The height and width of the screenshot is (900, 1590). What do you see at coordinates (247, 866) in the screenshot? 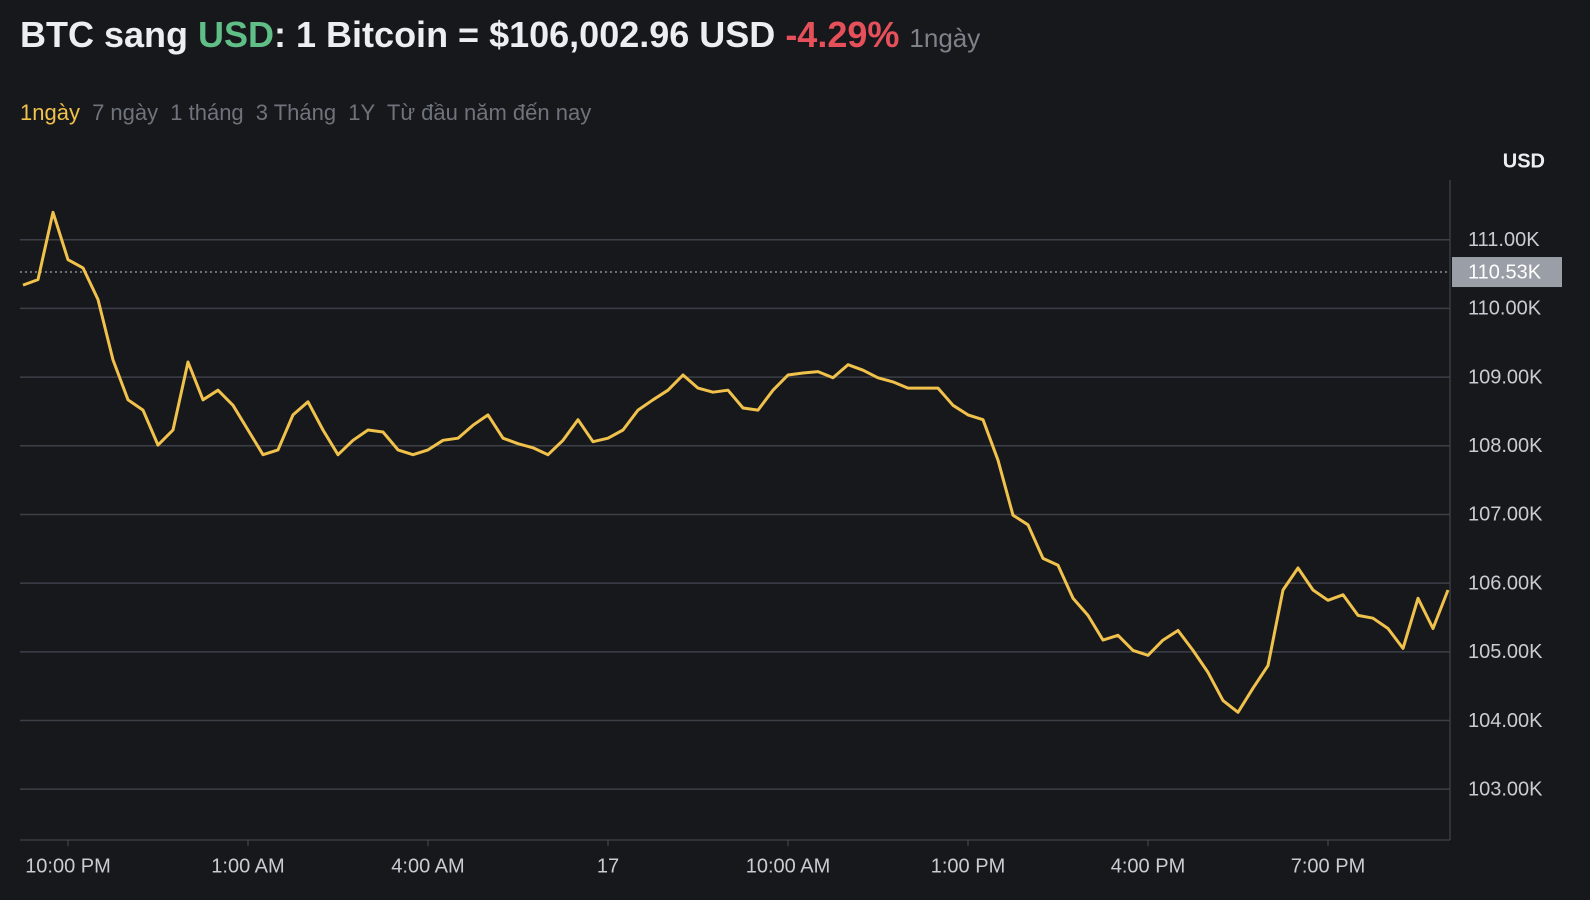
I see `x-tick-label: 1:00 AM` at bounding box center [247, 866].